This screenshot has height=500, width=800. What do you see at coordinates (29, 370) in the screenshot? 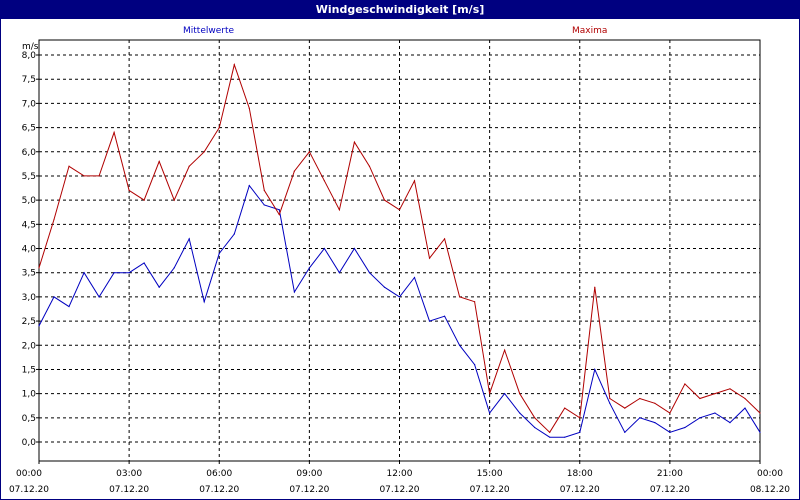
I see `y-tick-label: 1,5` at bounding box center [29, 370].